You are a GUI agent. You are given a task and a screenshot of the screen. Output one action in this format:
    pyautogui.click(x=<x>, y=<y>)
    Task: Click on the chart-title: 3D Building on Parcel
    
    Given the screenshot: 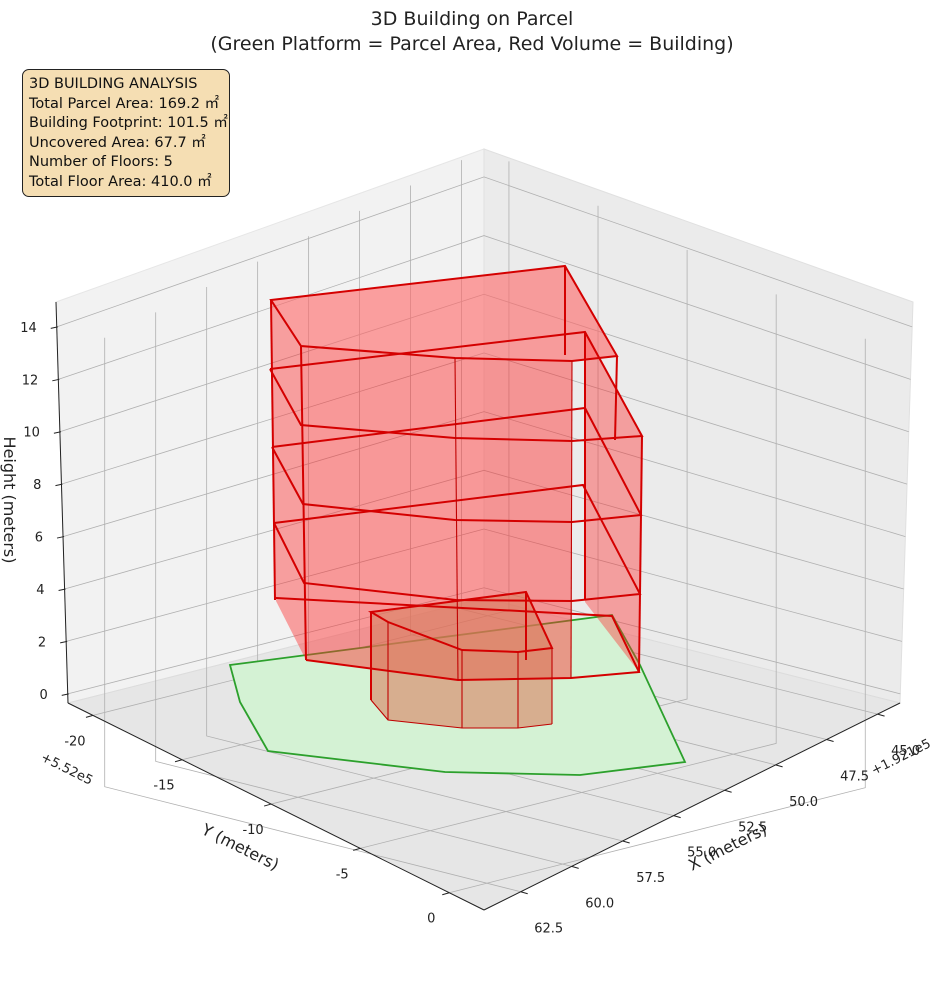 What is the action you would take?
    pyautogui.click(x=472, y=19)
    